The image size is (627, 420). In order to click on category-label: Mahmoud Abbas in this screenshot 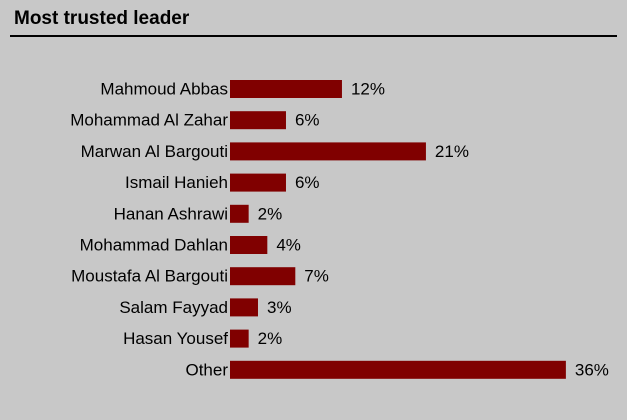, I will do `click(164, 88)`.